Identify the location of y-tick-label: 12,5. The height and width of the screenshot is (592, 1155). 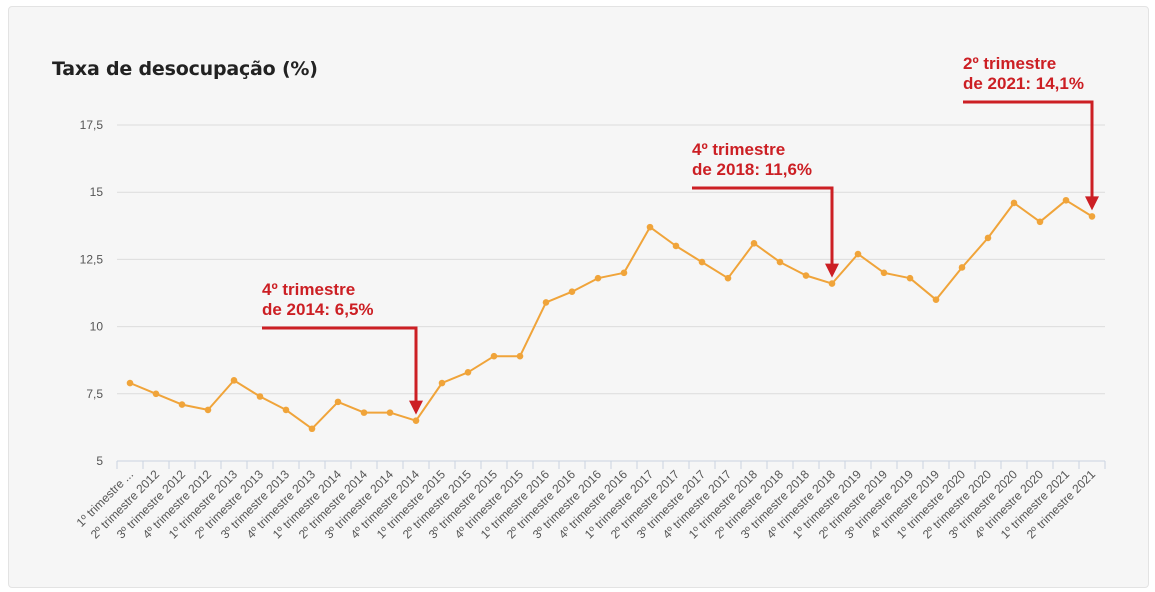
(92, 259).